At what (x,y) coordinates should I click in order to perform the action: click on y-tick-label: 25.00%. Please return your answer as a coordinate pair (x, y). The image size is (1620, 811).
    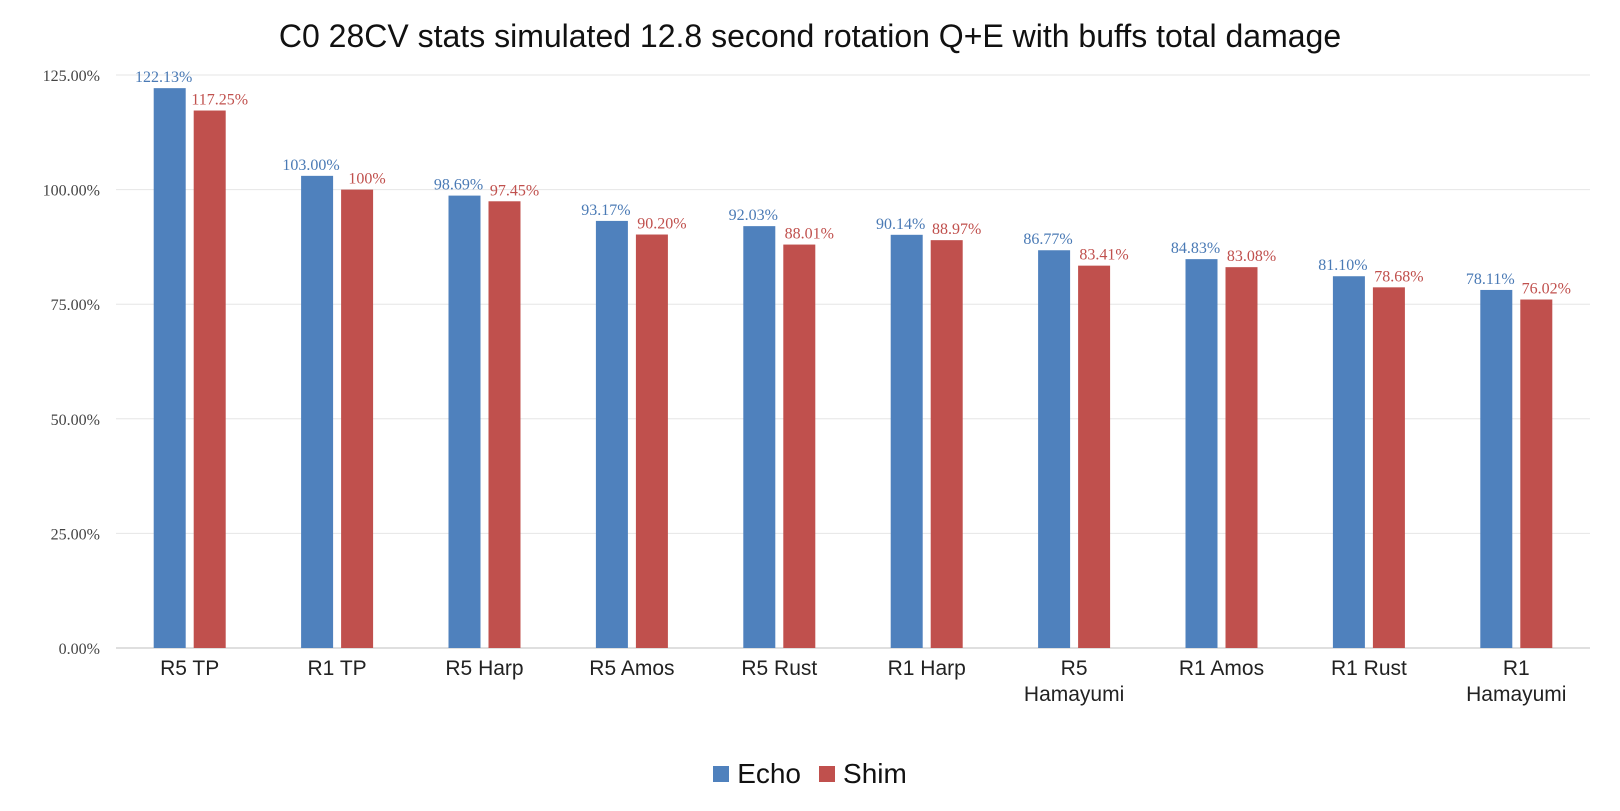
    Looking at the image, I should click on (75, 534).